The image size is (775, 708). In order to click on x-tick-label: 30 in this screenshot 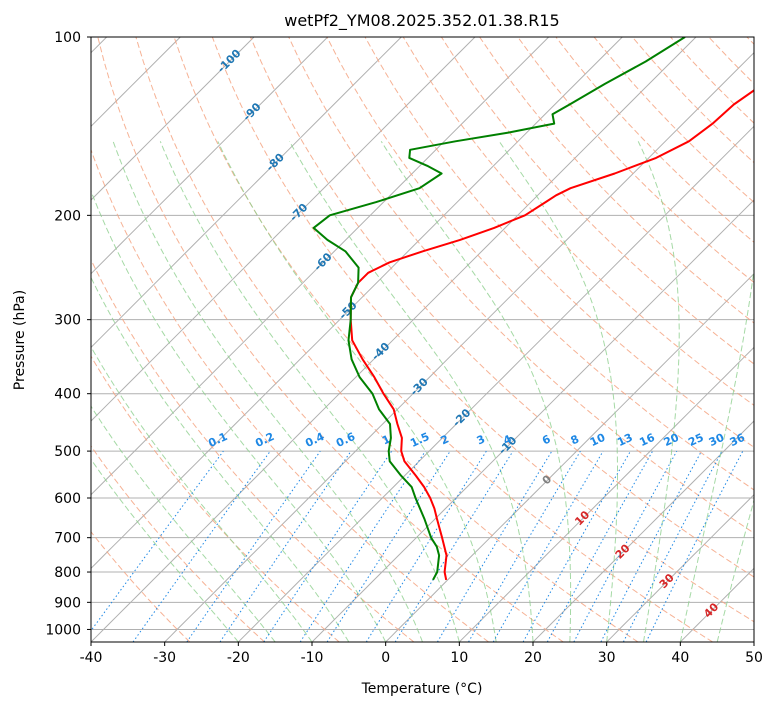, I will do `click(607, 658)`.